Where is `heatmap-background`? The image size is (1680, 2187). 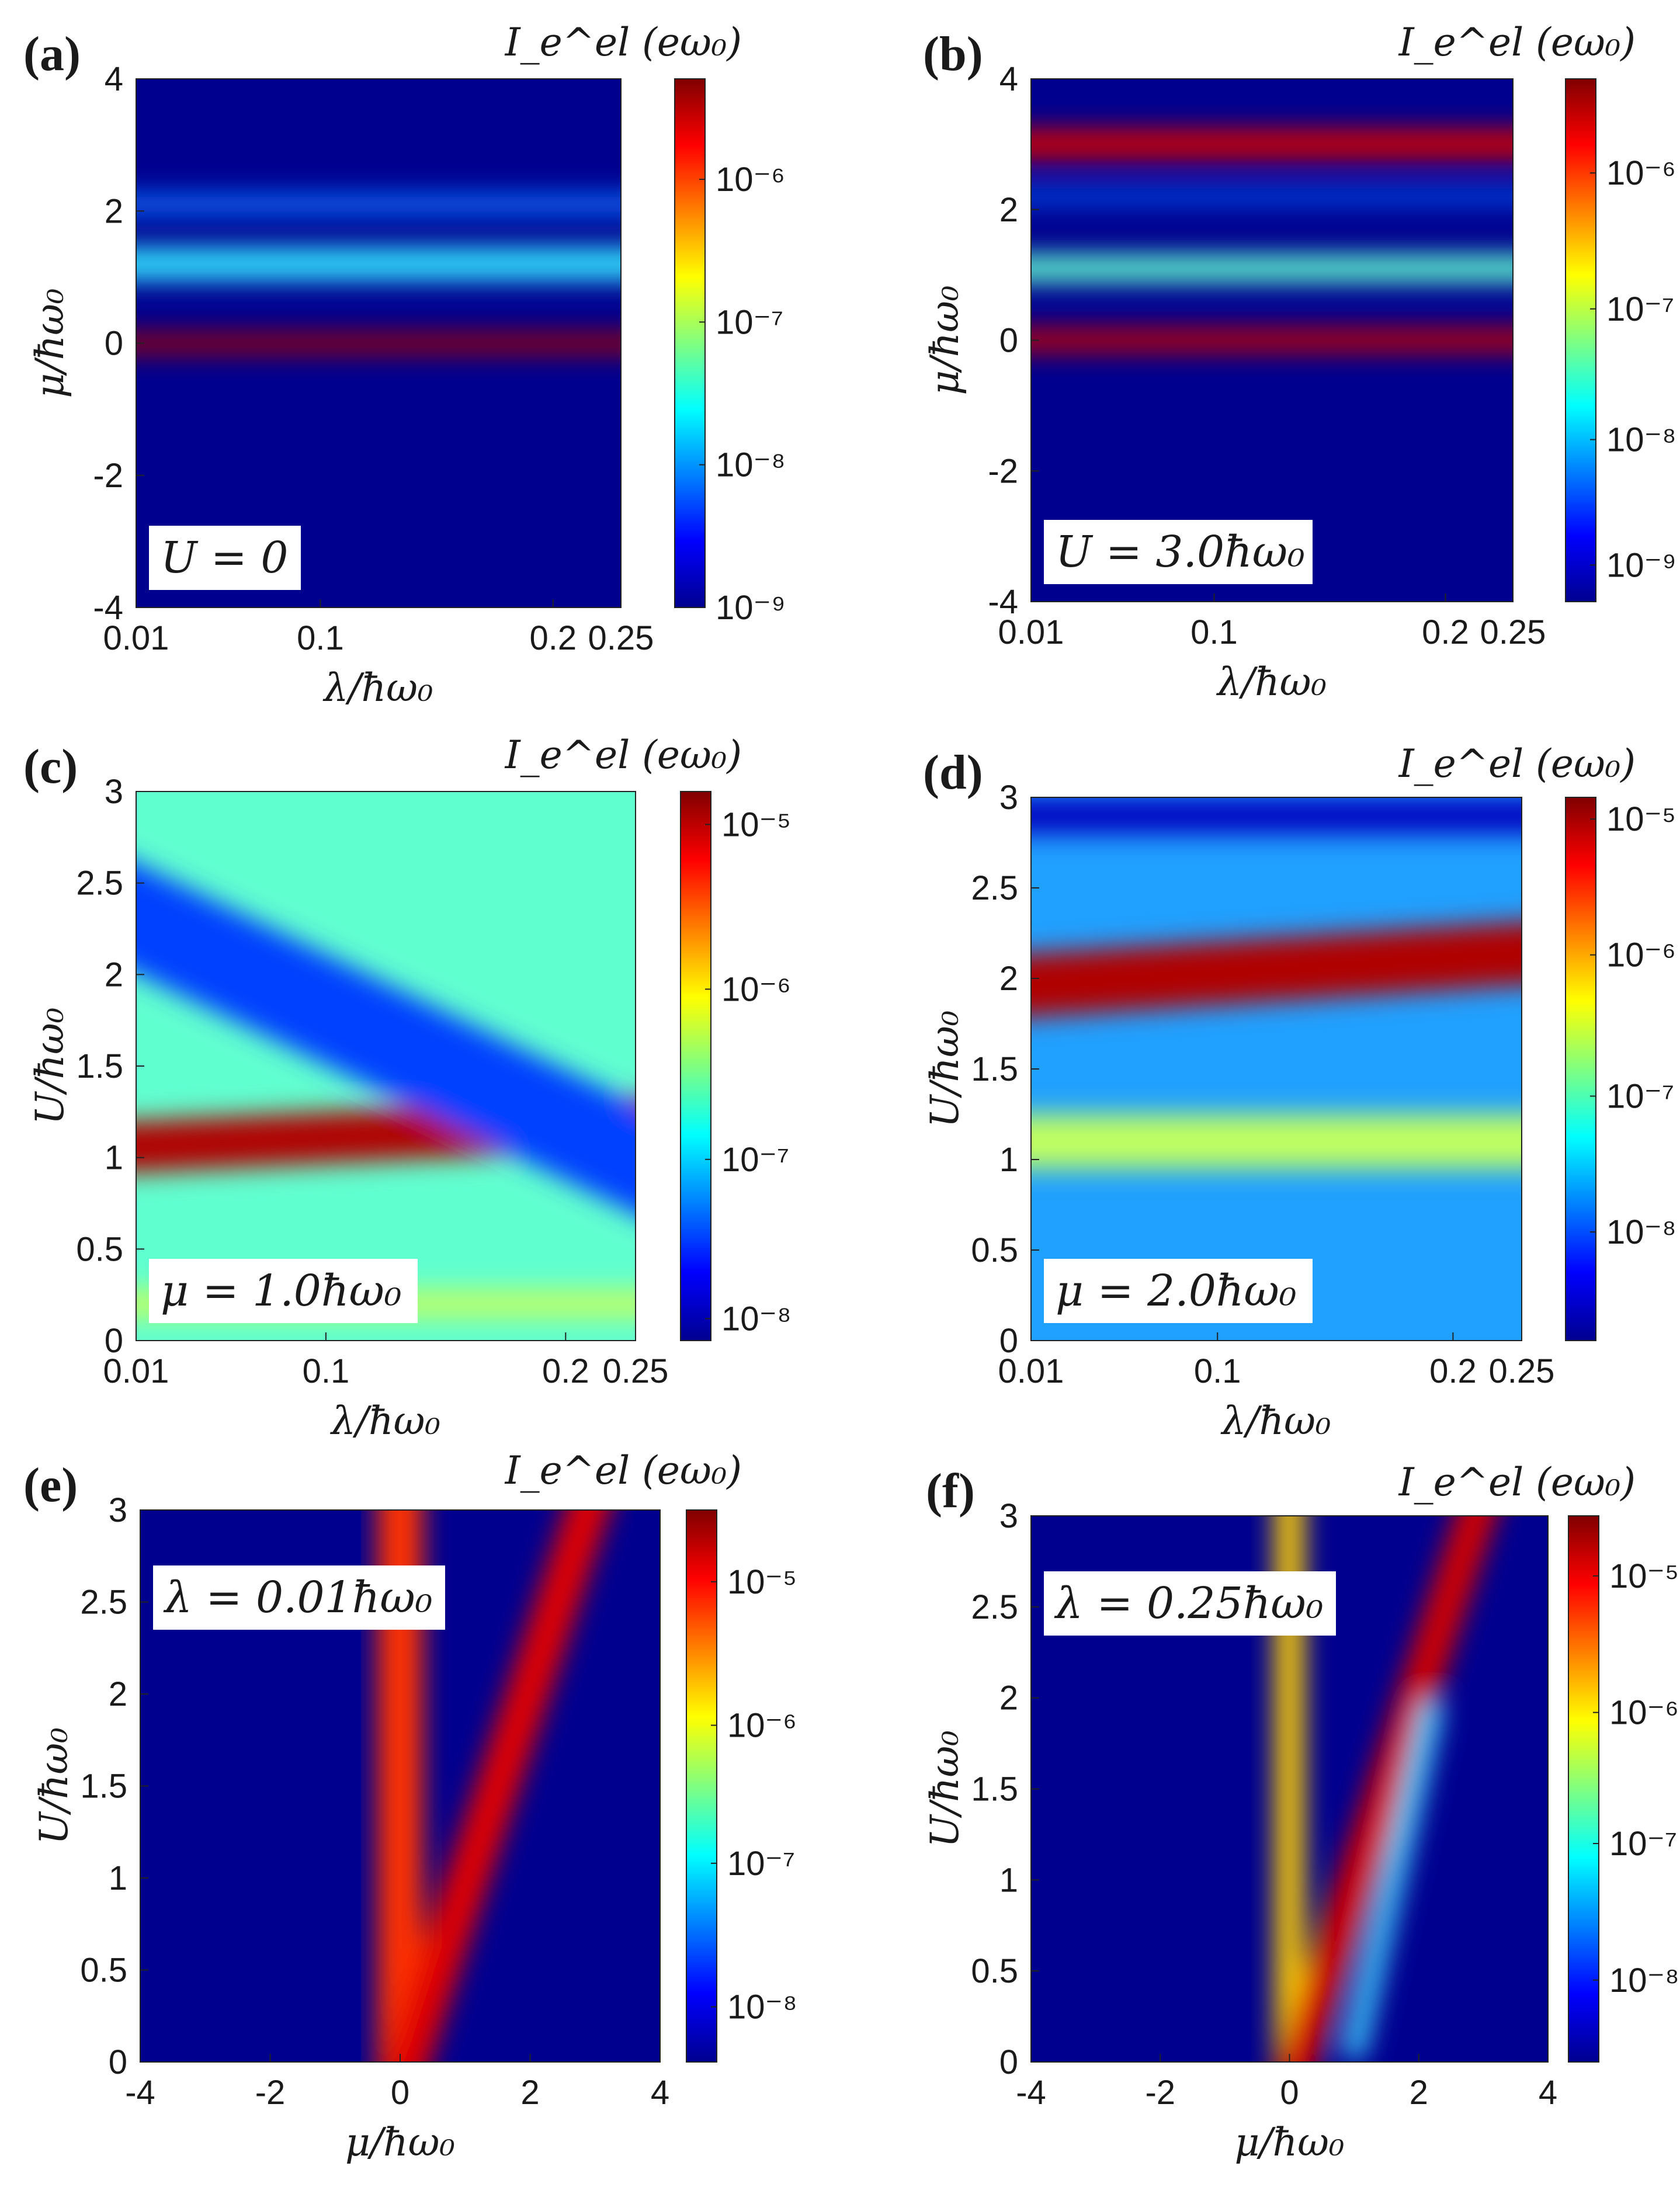 heatmap-background is located at coordinates (1276, 1069).